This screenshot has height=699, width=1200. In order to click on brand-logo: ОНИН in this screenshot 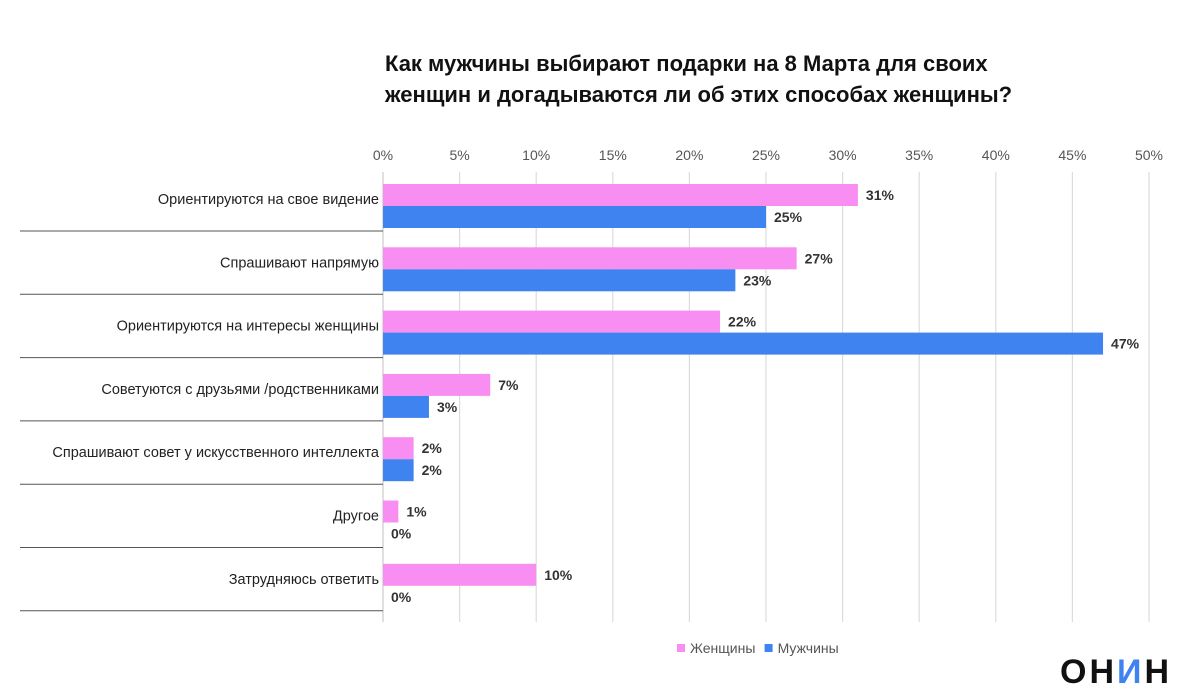, I will do `click(1116, 672)`.